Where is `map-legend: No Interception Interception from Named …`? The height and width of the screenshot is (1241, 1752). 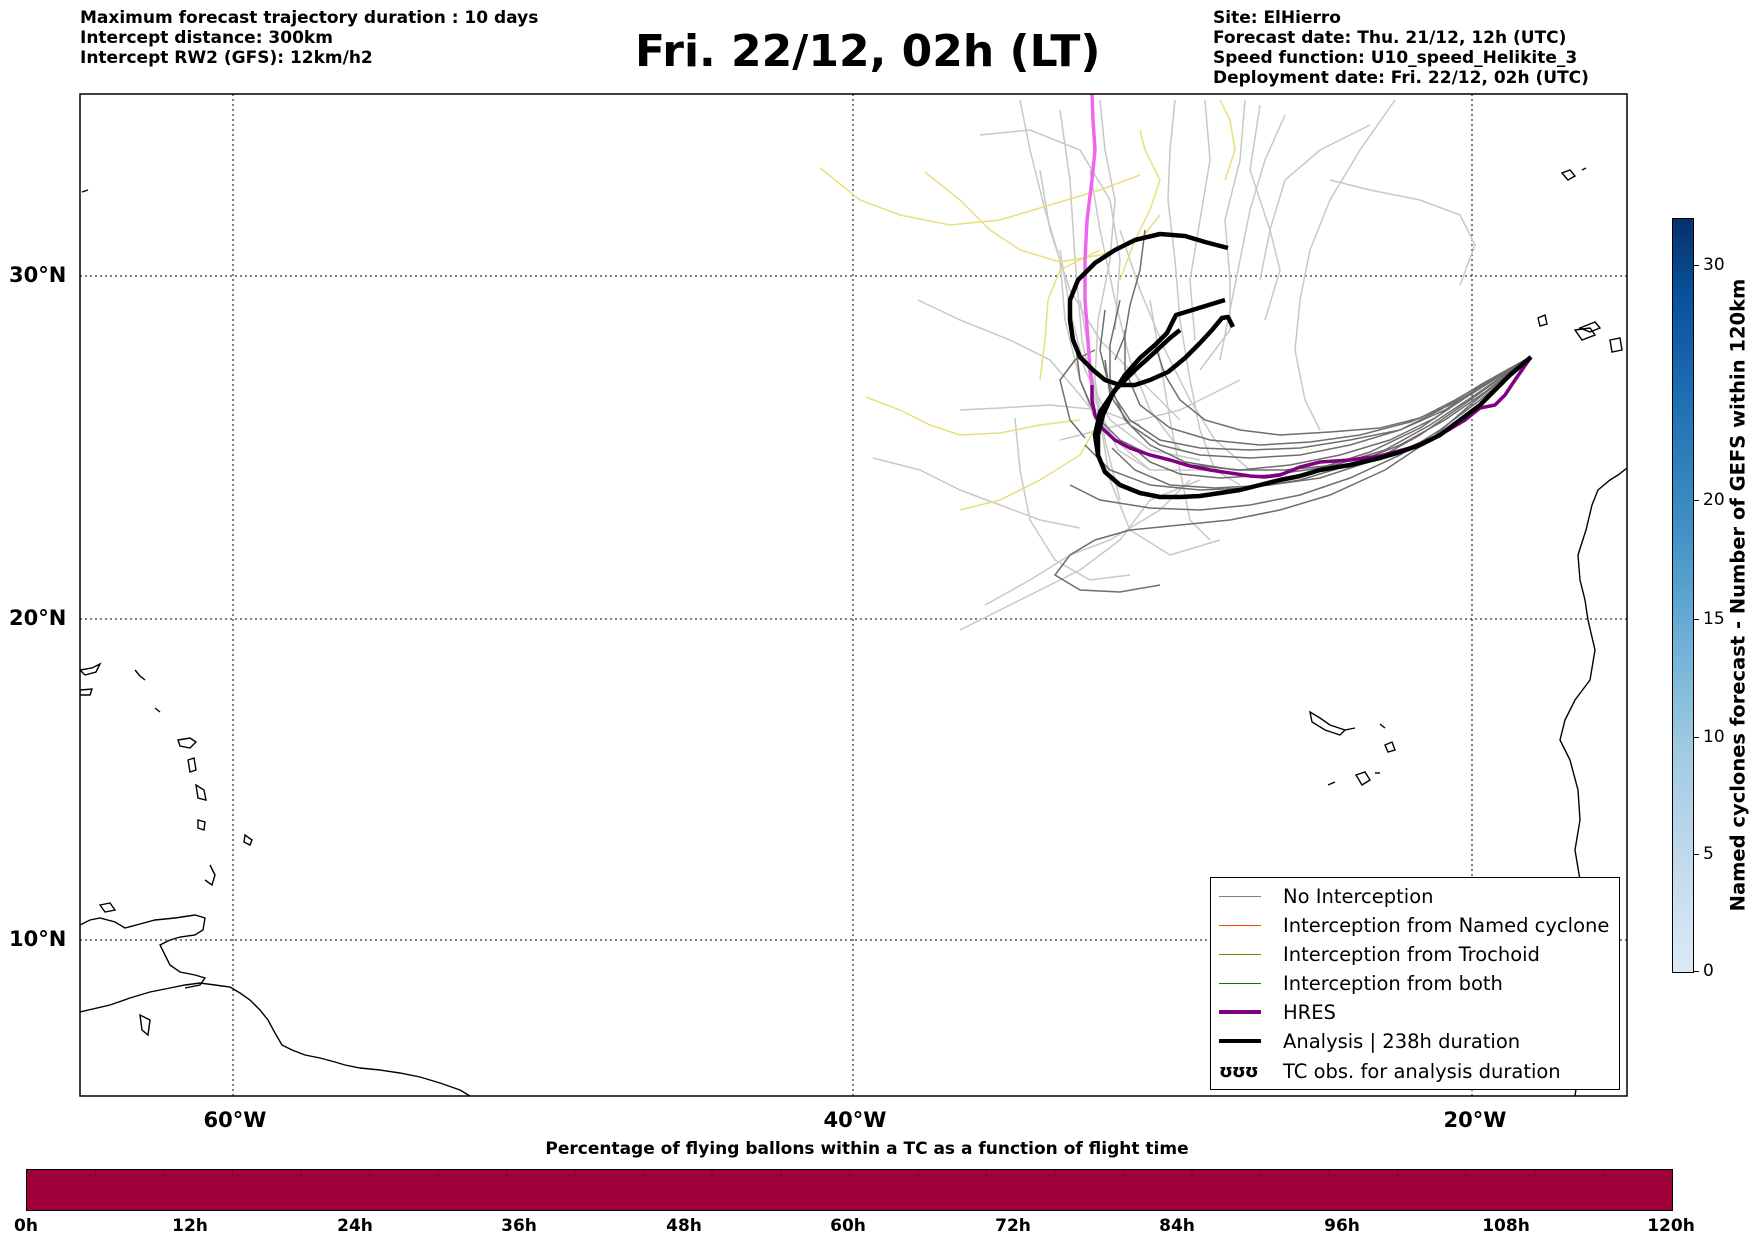 map-legend: No Interception Interception from Named … is located at coordinates (1415, 983).